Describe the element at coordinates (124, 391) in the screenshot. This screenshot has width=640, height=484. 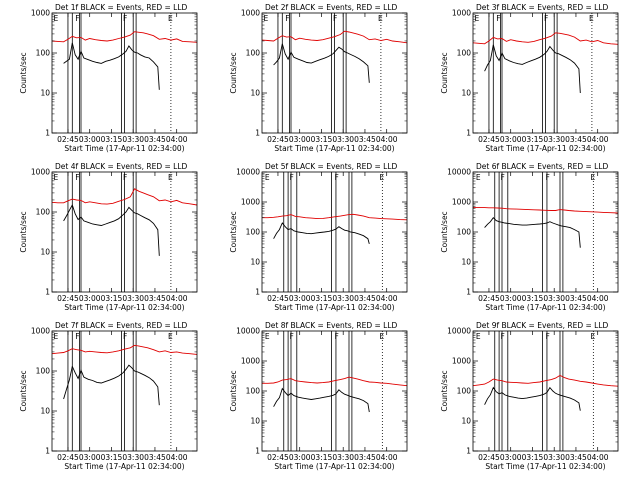
I see `plot-frame` at that location.